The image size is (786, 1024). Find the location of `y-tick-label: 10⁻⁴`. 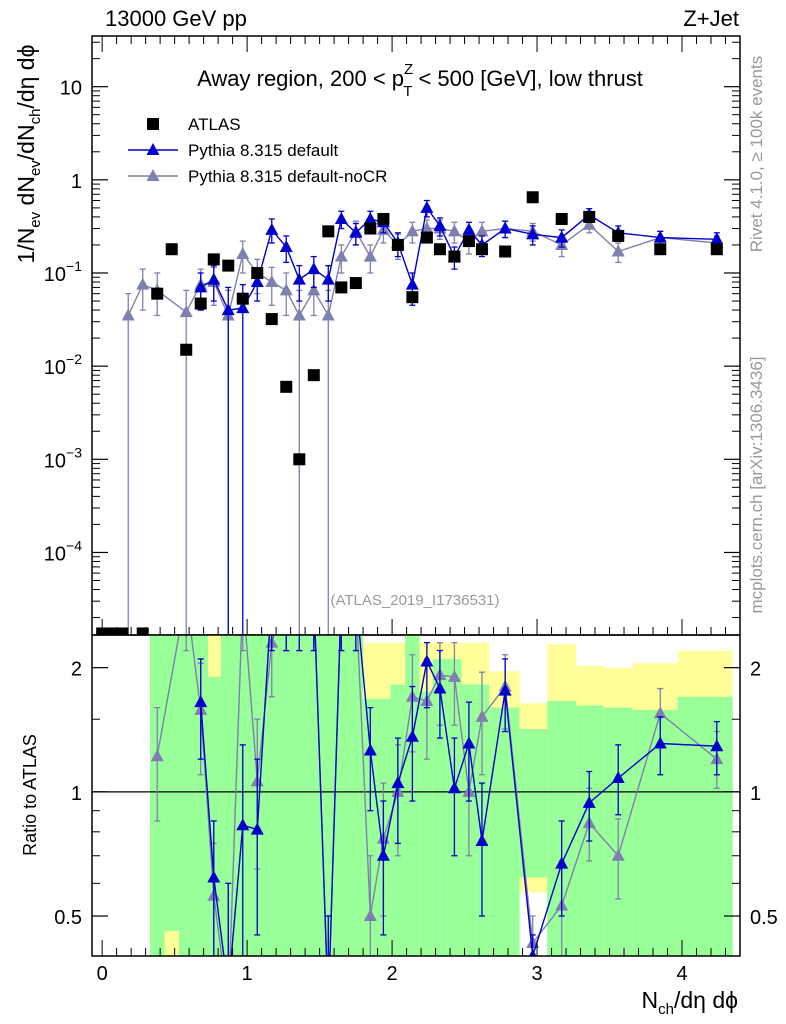

y-tick-label: 10⁻⁴ is located at coordinates (63, 551).